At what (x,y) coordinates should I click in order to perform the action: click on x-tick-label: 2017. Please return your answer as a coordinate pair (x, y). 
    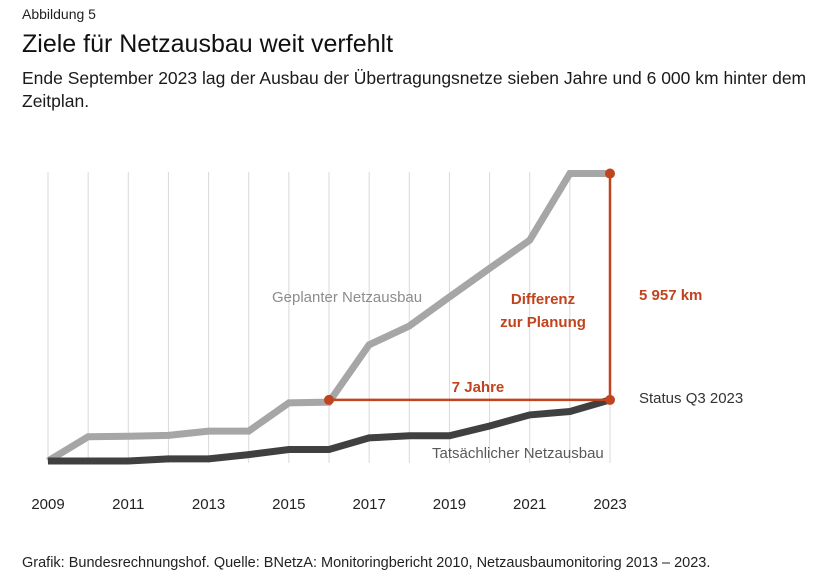
    Looking at the image, I should click on (368, 504).